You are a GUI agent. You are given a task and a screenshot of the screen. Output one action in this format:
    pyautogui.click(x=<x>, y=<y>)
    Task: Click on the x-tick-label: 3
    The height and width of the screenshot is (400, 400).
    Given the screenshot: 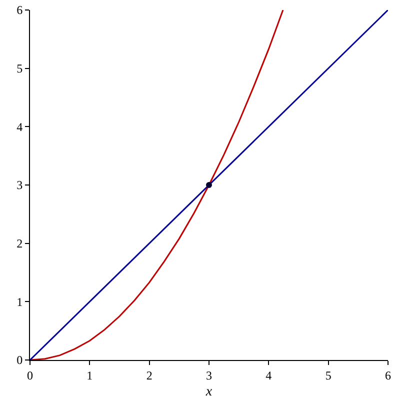 What is the action you would take?
    pyautogui.click(x=209, y=375)
    